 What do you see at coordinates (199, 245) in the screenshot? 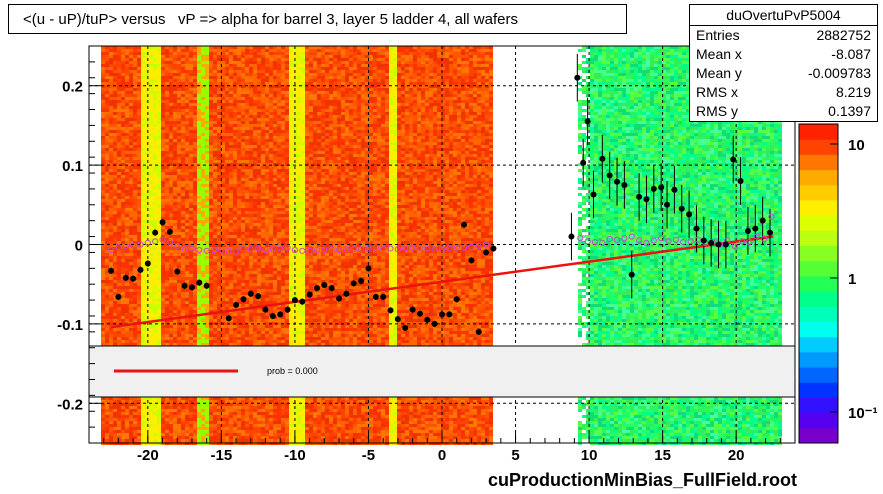
I see `heatmap-column` at bounding box center [199, 245].